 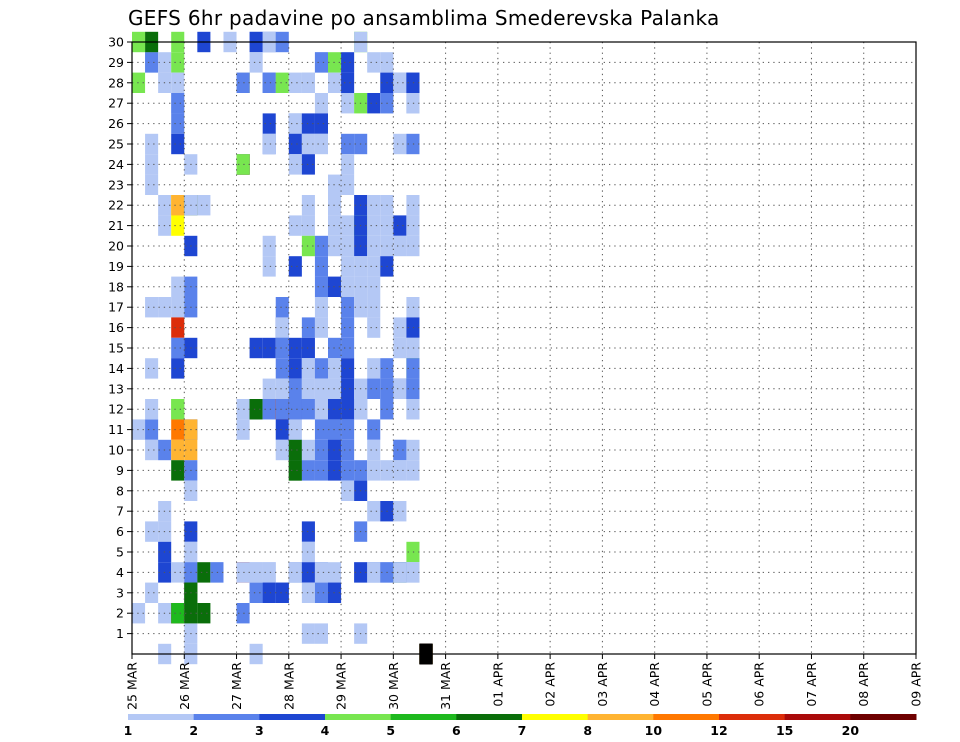 What do you see at coordinates (120, 592) in the screenshot?
I see `y-tick-label: 3` at bounding box center [120, 592].